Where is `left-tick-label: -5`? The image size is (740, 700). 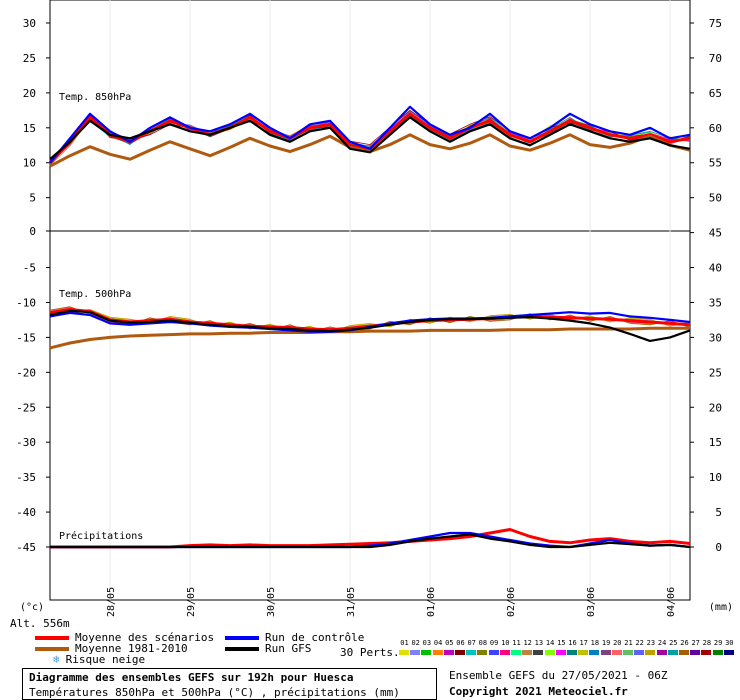
left-tick-label: -5 is located at coordinates (29, 268).